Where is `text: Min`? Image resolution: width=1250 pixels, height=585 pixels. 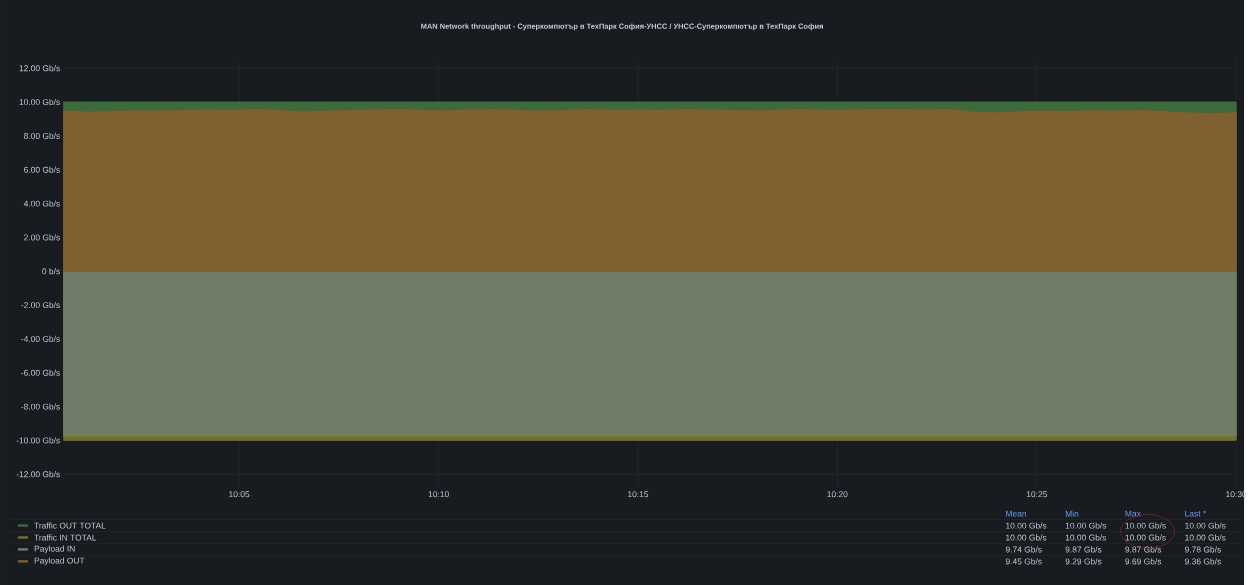 text: Min is located at coordinates (1072, 513).